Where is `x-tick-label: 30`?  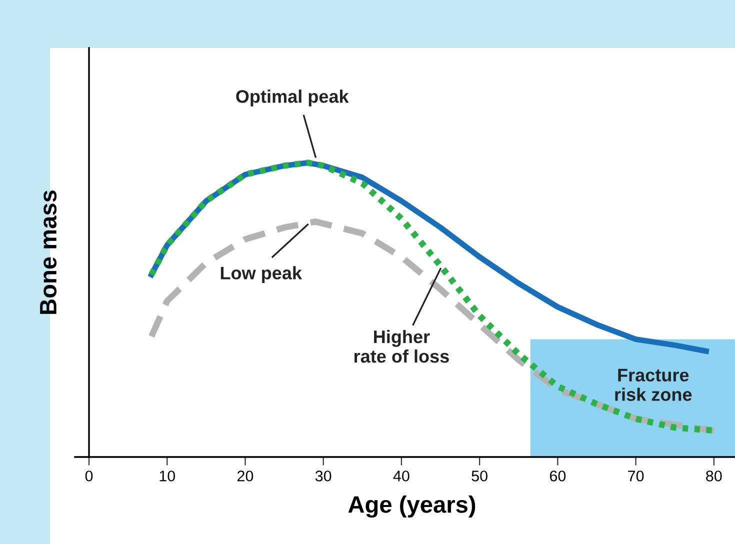 x-tick-label: 30 is located at coordinates (323, 476).